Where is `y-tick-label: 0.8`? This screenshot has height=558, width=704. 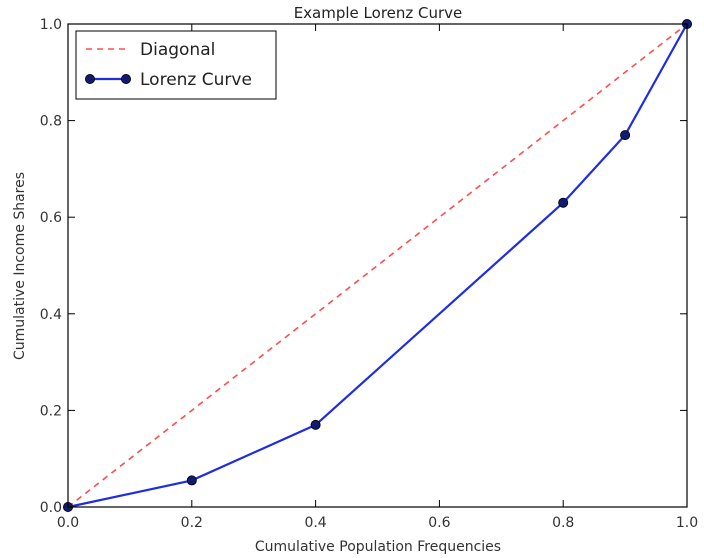
y-tick-label: 0.8 is located at coordinates (51, 122).